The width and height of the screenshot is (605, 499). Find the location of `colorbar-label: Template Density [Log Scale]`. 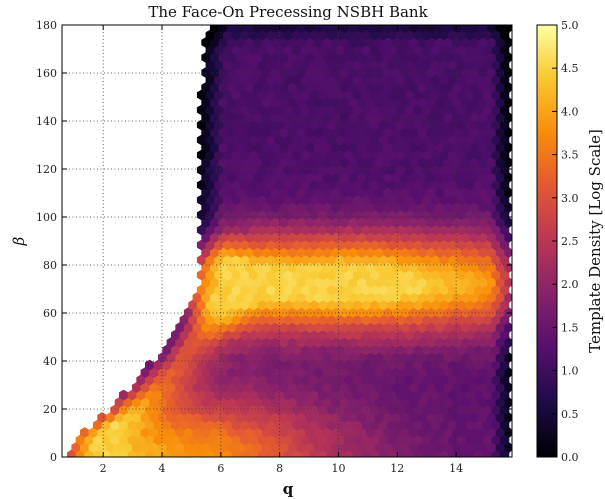

colorbar-label: Template Density [Log Scale] is located at coordinates (595, 241).